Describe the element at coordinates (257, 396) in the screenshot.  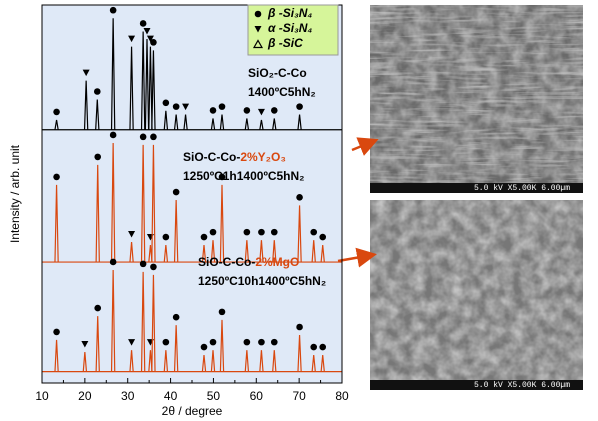
I see `x-tick-label: 60` at that location.